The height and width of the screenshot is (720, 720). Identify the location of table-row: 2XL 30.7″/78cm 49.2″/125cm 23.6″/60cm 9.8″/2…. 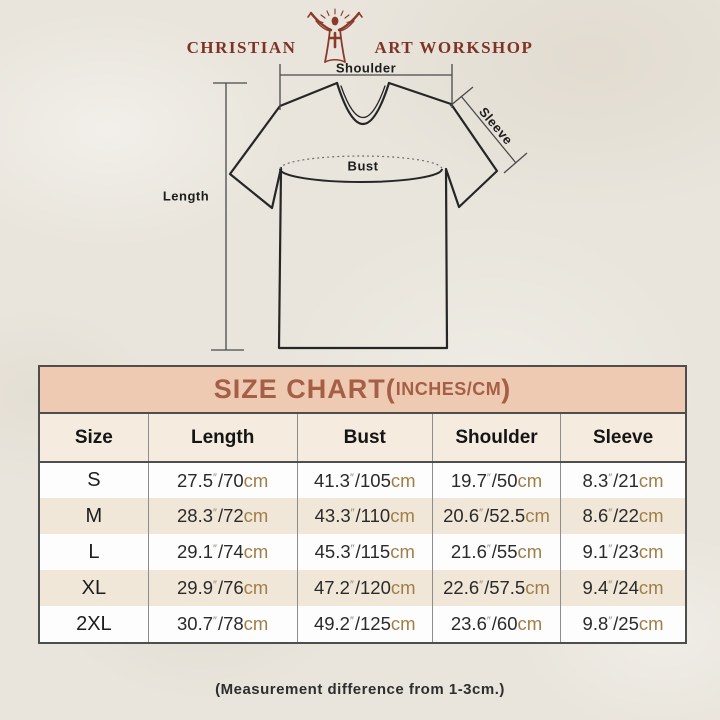
(362, 624).